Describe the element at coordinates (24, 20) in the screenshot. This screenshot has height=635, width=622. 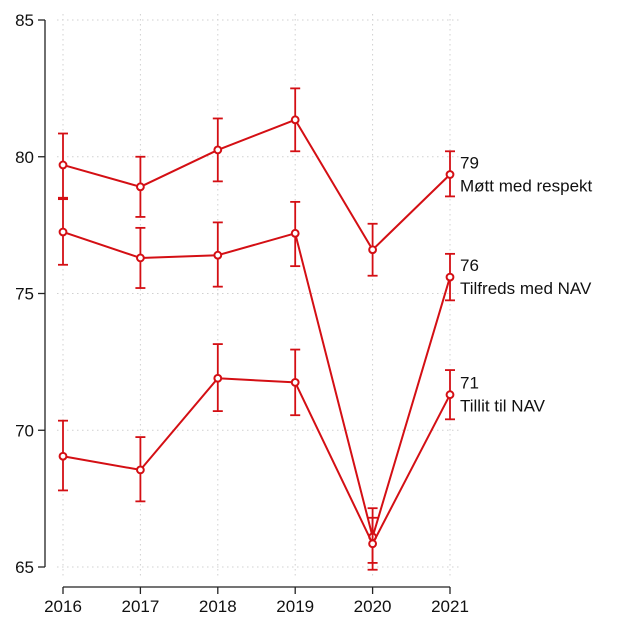
I see `y-tick-label: 85` at that location.